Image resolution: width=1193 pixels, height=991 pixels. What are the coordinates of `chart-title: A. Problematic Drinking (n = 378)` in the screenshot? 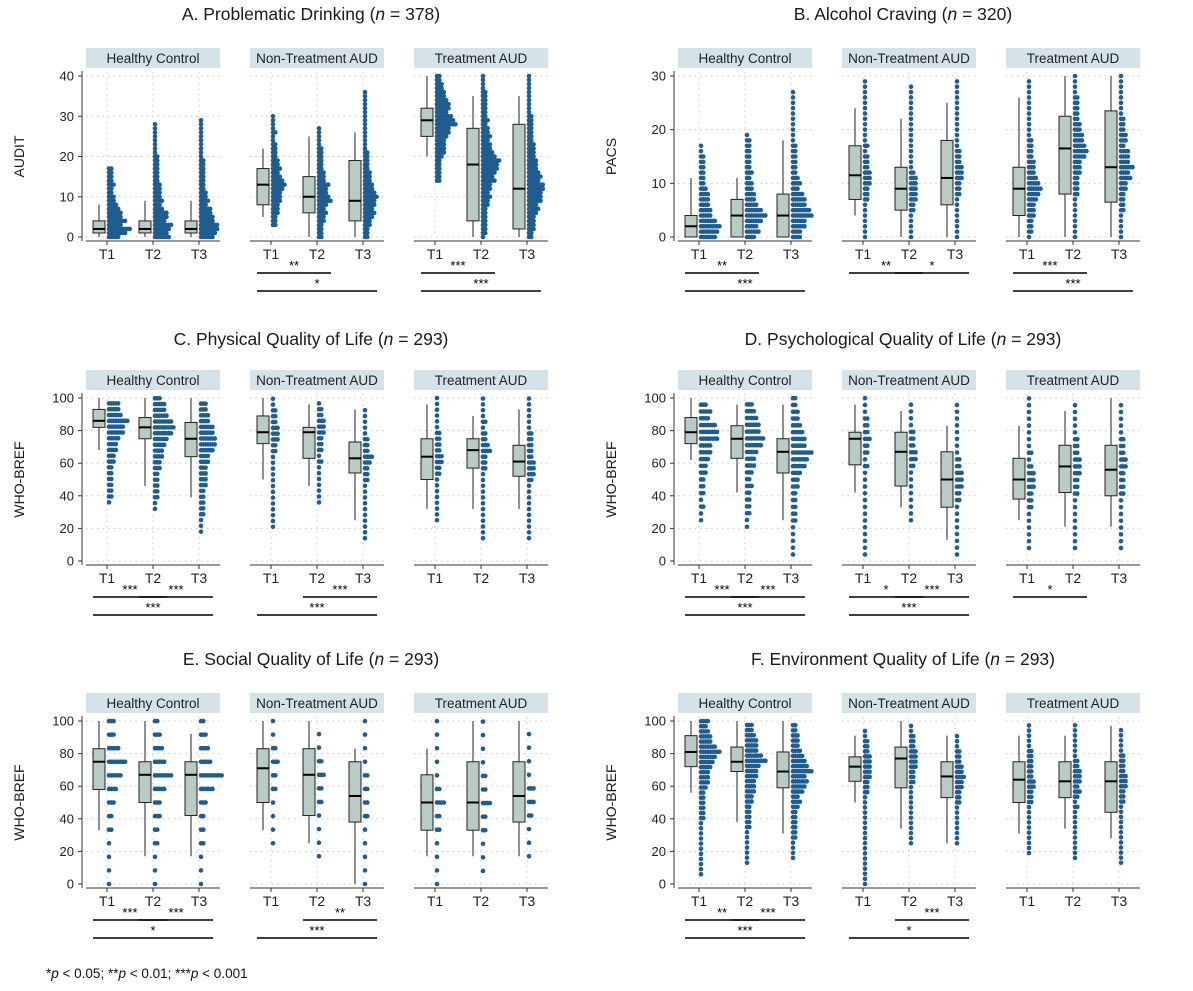 It's located at (311, 14).